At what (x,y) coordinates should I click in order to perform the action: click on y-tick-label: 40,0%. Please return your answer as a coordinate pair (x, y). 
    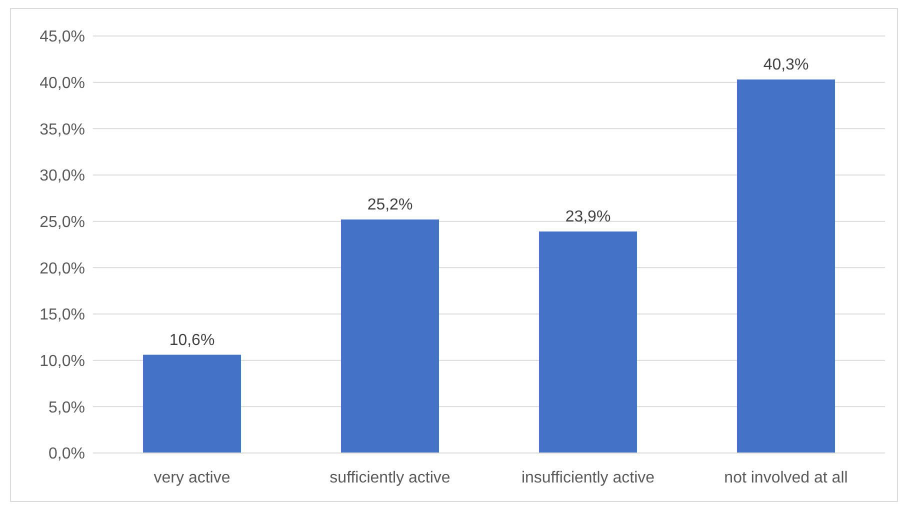
    Looking at the image, I should click on (62, 83).